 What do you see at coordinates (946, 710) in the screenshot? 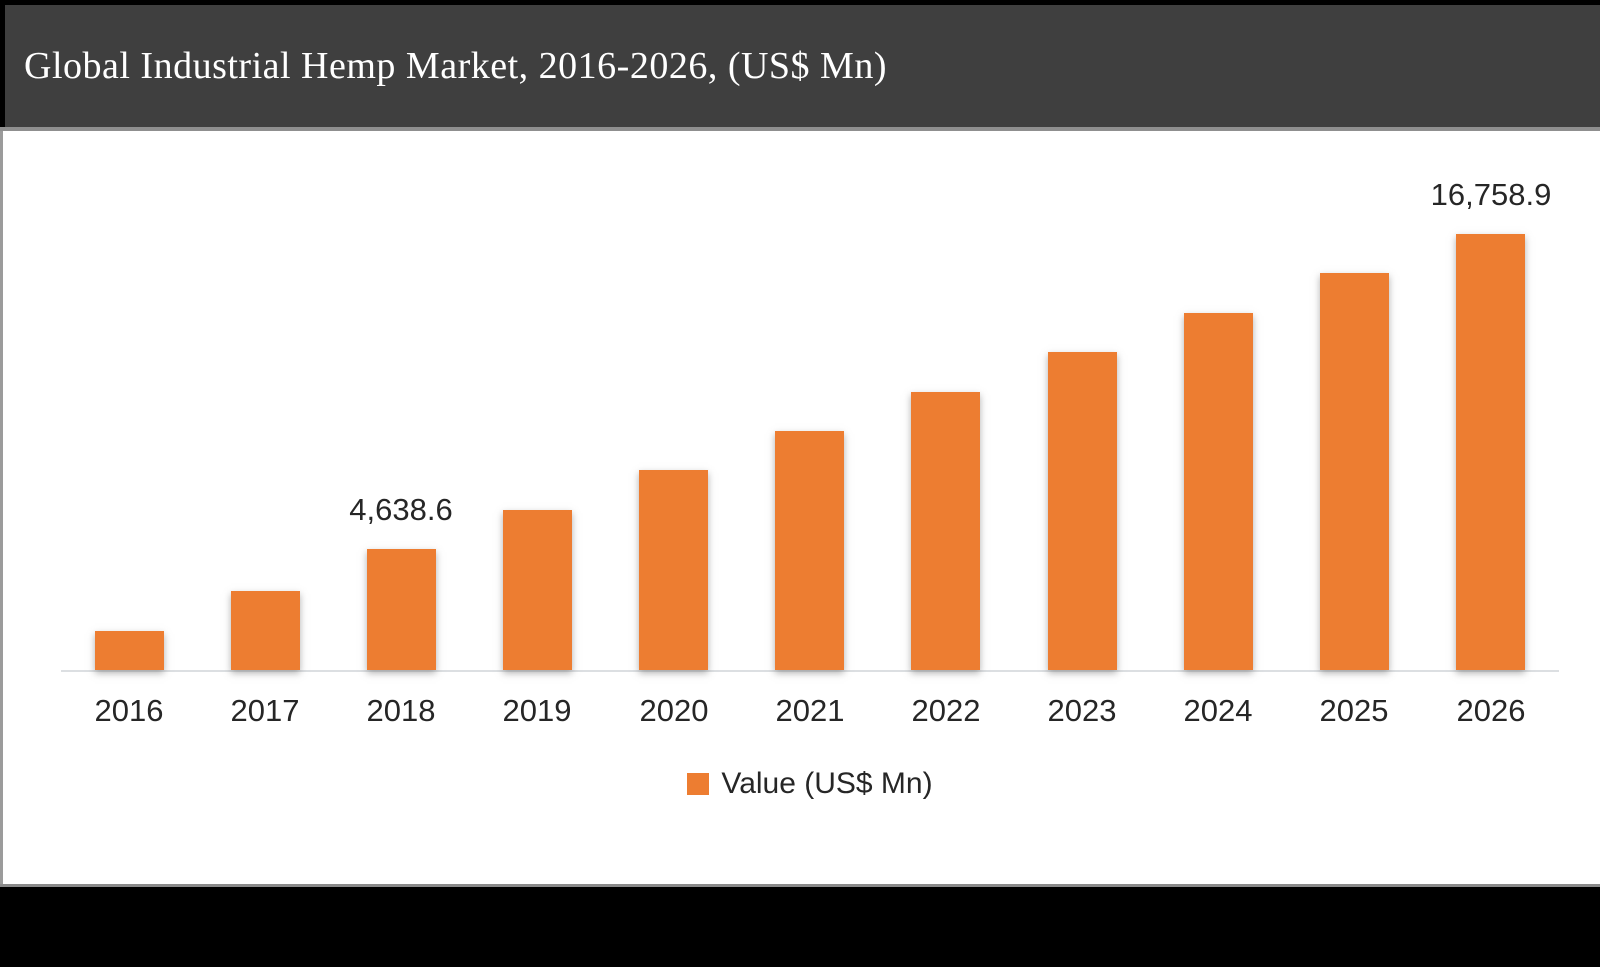
I see `x-tick-label-2022: 2022` at bounding box center [946, 710].